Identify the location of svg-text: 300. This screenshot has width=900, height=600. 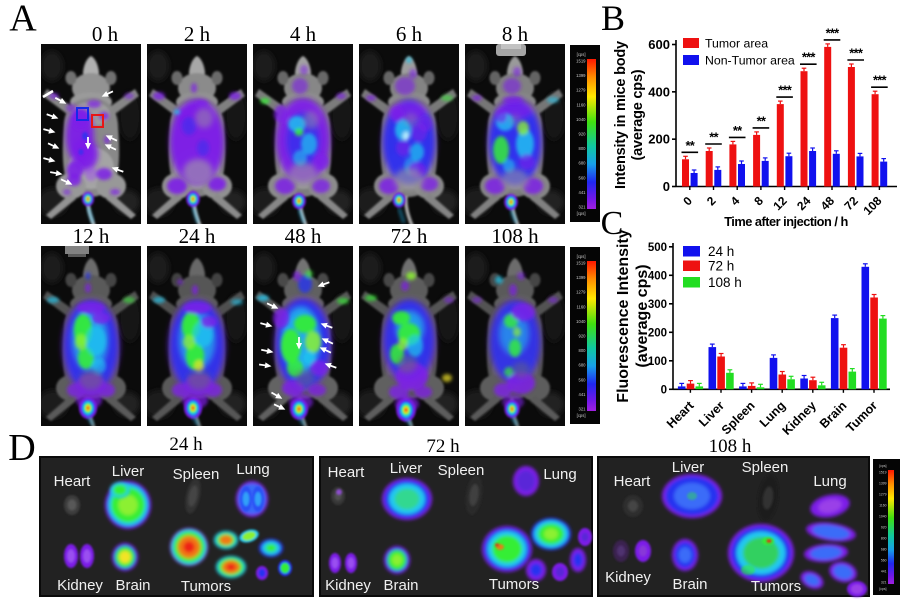
(657, 305).